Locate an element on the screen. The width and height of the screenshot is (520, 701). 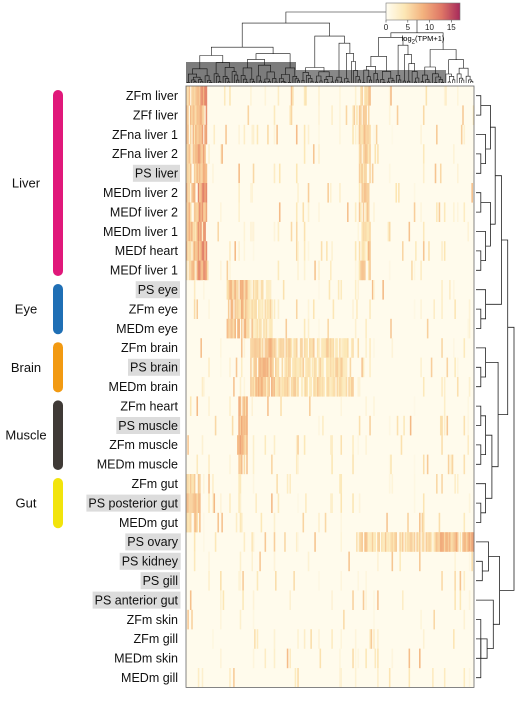
row-label: ZFna liver 2 is located at coordinates (145, 154).